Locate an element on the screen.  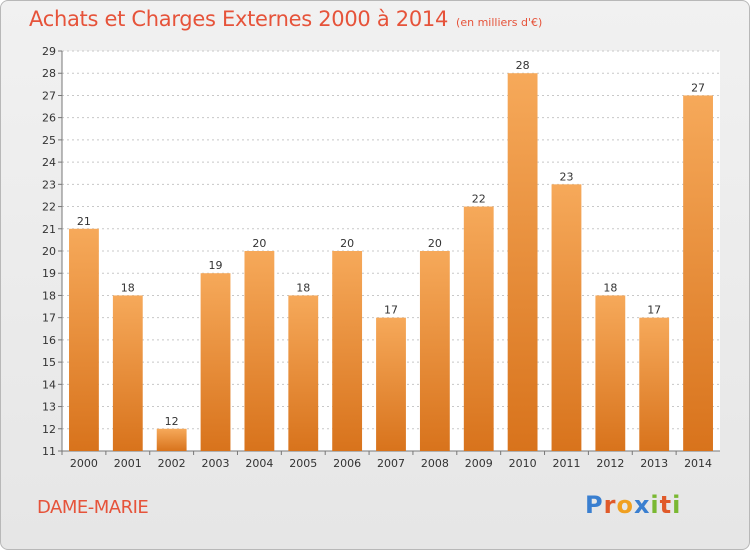
logo-letter: r is located at coordinates (610, 505).